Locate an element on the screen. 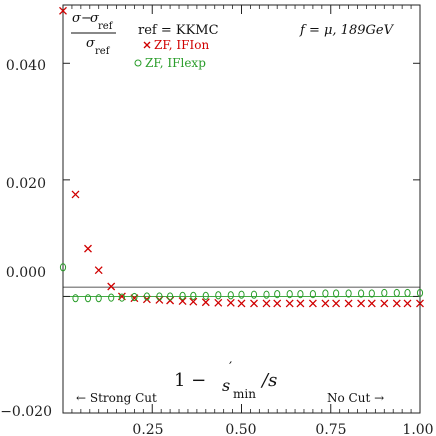  y-quantity-fraction: σ − σ ref σ ref is located at coordinates (93, 34).